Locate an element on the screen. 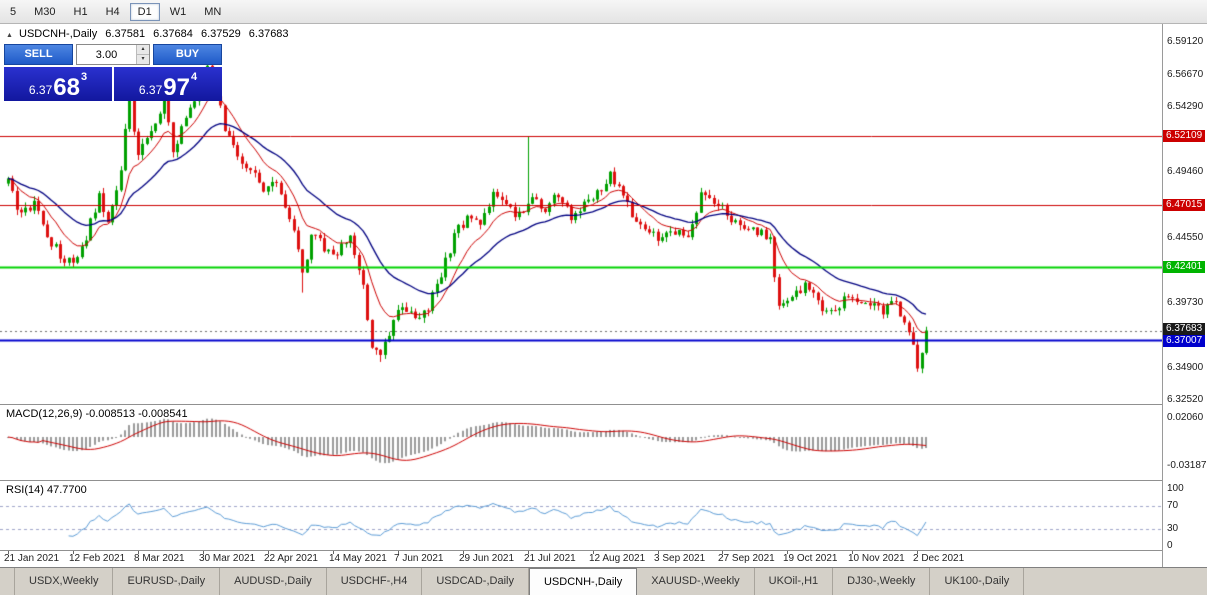  chart-tab-eurusd-daily: EURUSD-,Daily is located at coordinates (167, 581).